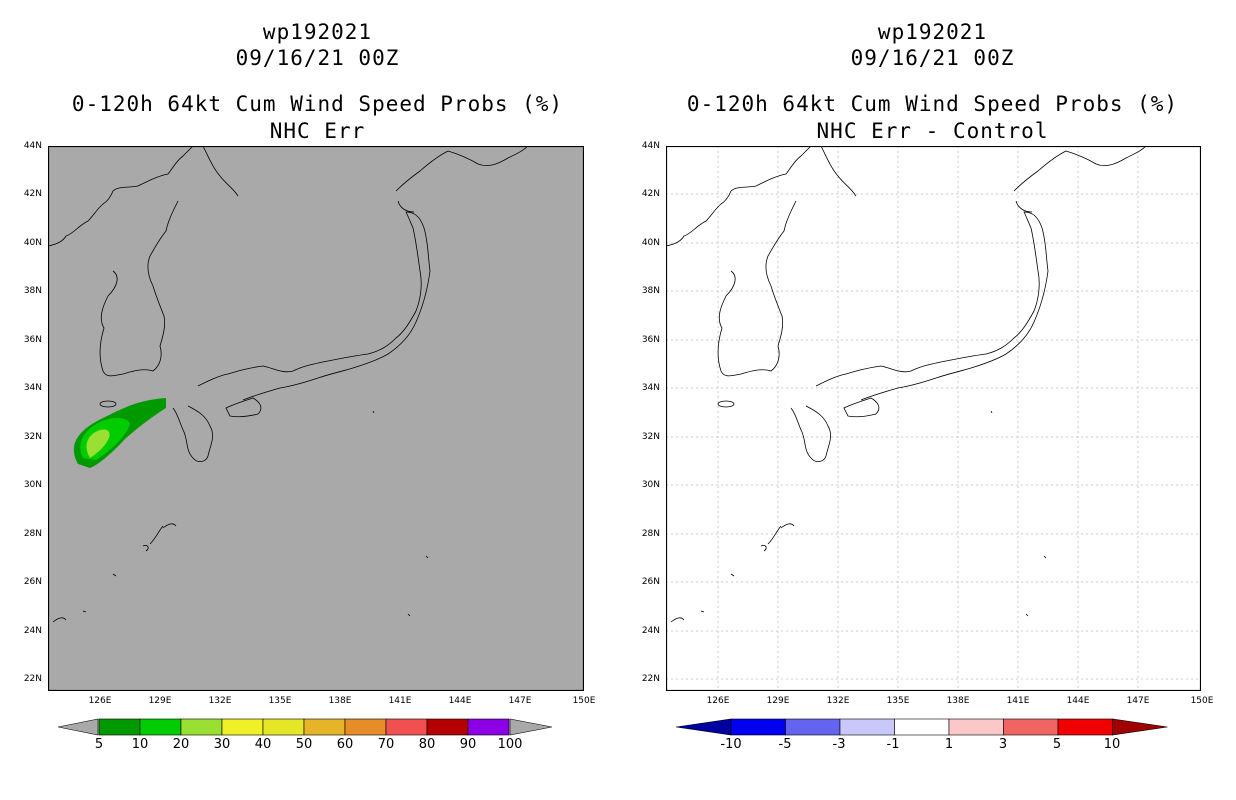 This screenshot has height=800, width=1236. What do you see at coordinates (650, 582) in the screenshot?
I see `lat-label: 26N` at bounding box center [650, 582].